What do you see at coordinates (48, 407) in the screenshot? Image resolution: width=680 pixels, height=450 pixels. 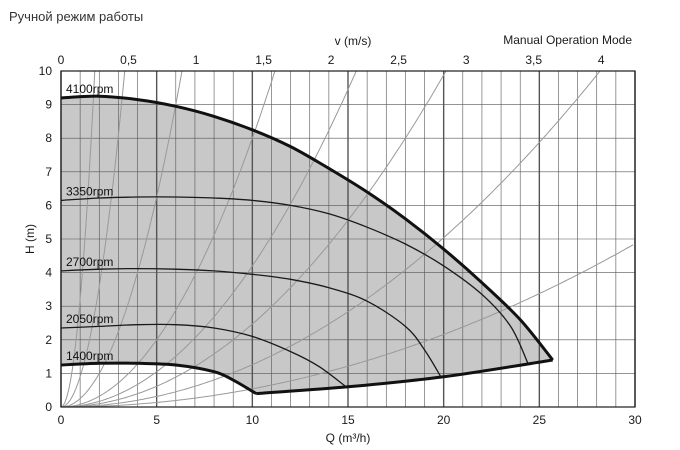 I see `y-tick-label: 0` at bounding box center [48, 407].